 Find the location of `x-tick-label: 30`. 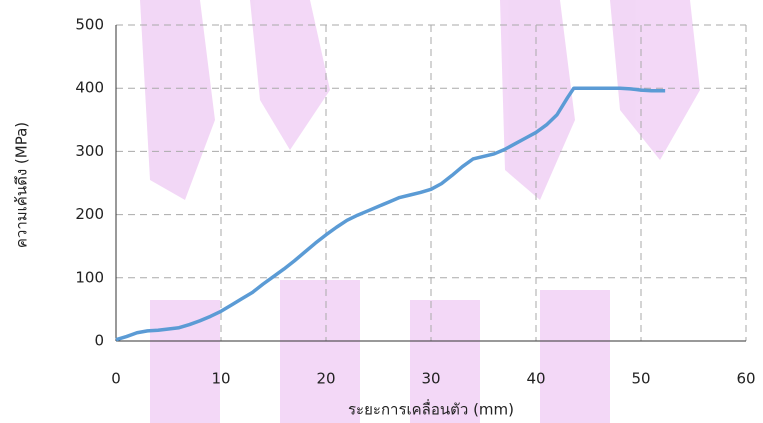

x-tick-label: 30 is located at coordinates (430, 379).